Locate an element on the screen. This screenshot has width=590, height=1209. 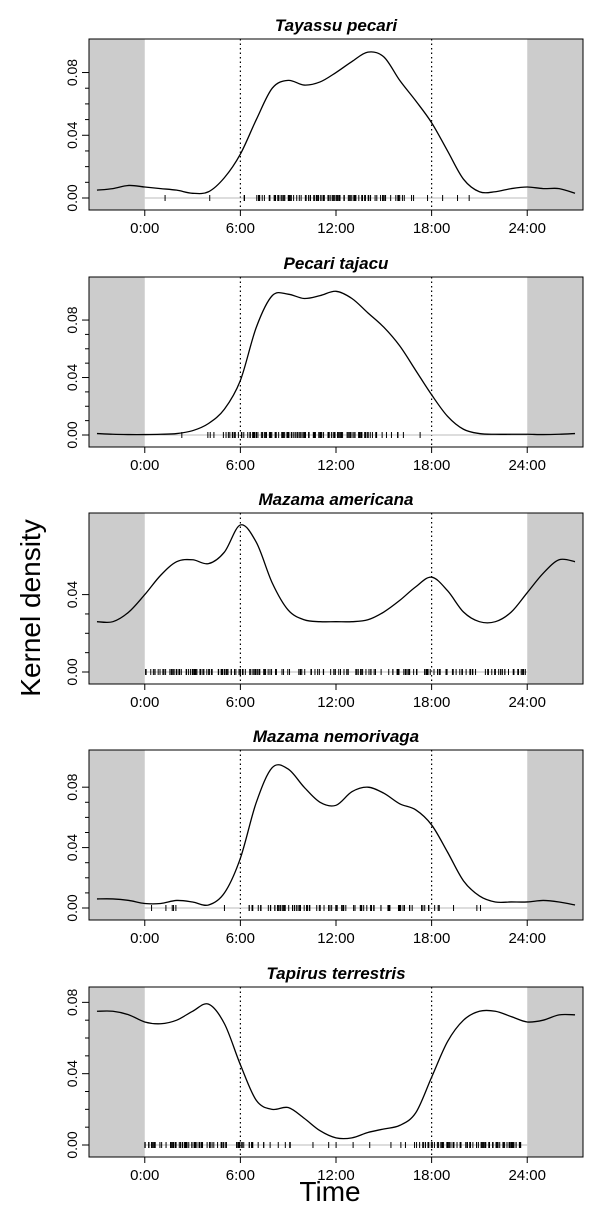
shade-left-mazama-nemorivaga is located at coordinates (117, 835).